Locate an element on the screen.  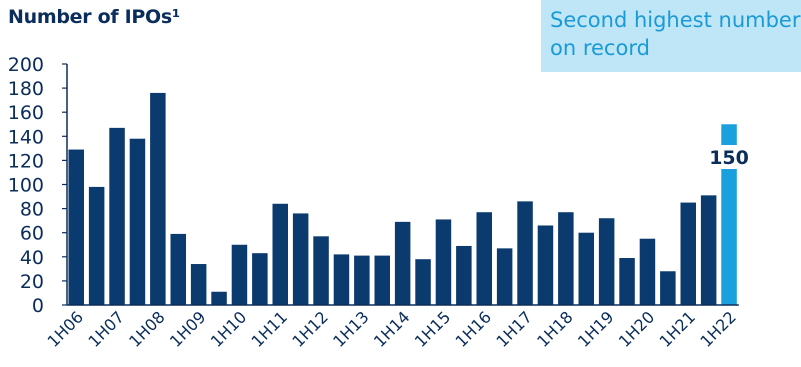
x-tick-label: 1H20 is located at coordinates (637, 329).